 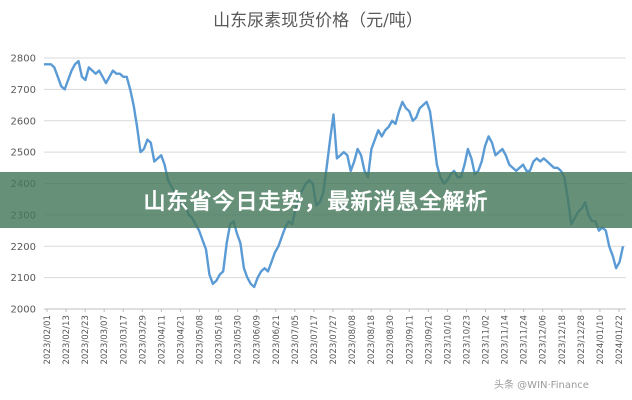 I want to click on x-tick-label: 2024/01/10, so click(x=601, y=340).